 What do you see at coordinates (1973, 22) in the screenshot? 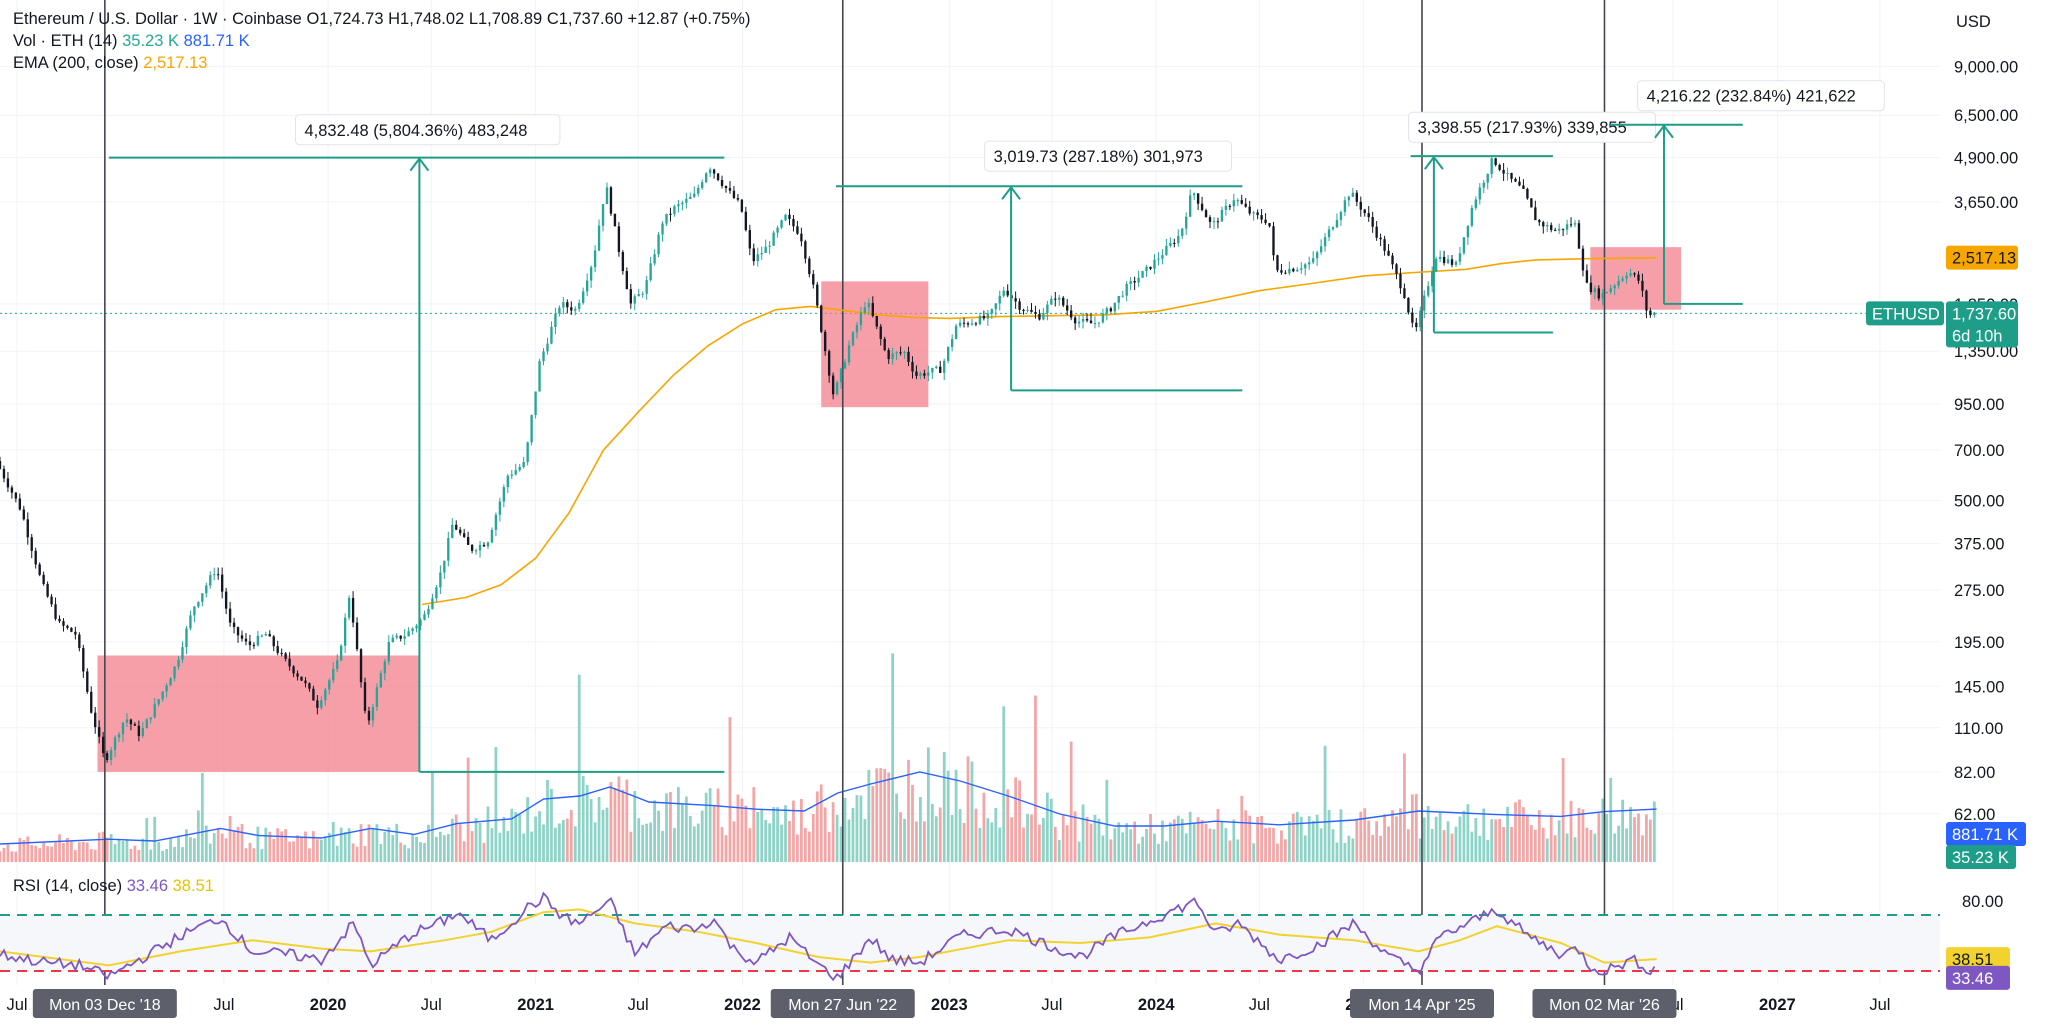
I see `currency-label: USD` at bounding box center [1973, 22].